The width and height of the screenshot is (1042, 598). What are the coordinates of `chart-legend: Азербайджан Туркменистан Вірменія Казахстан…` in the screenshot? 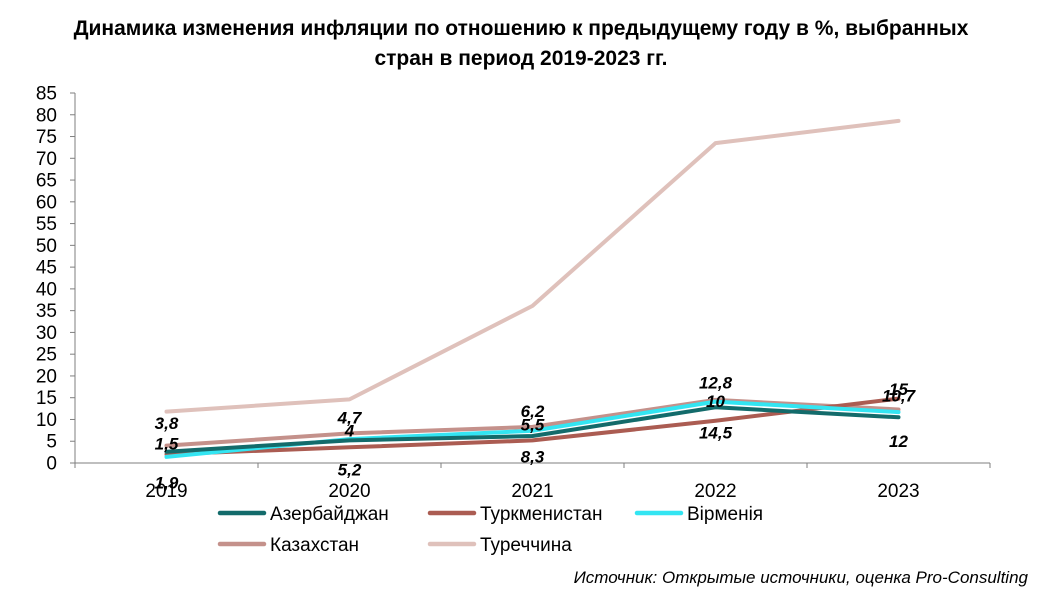 It's located at (490, 530).